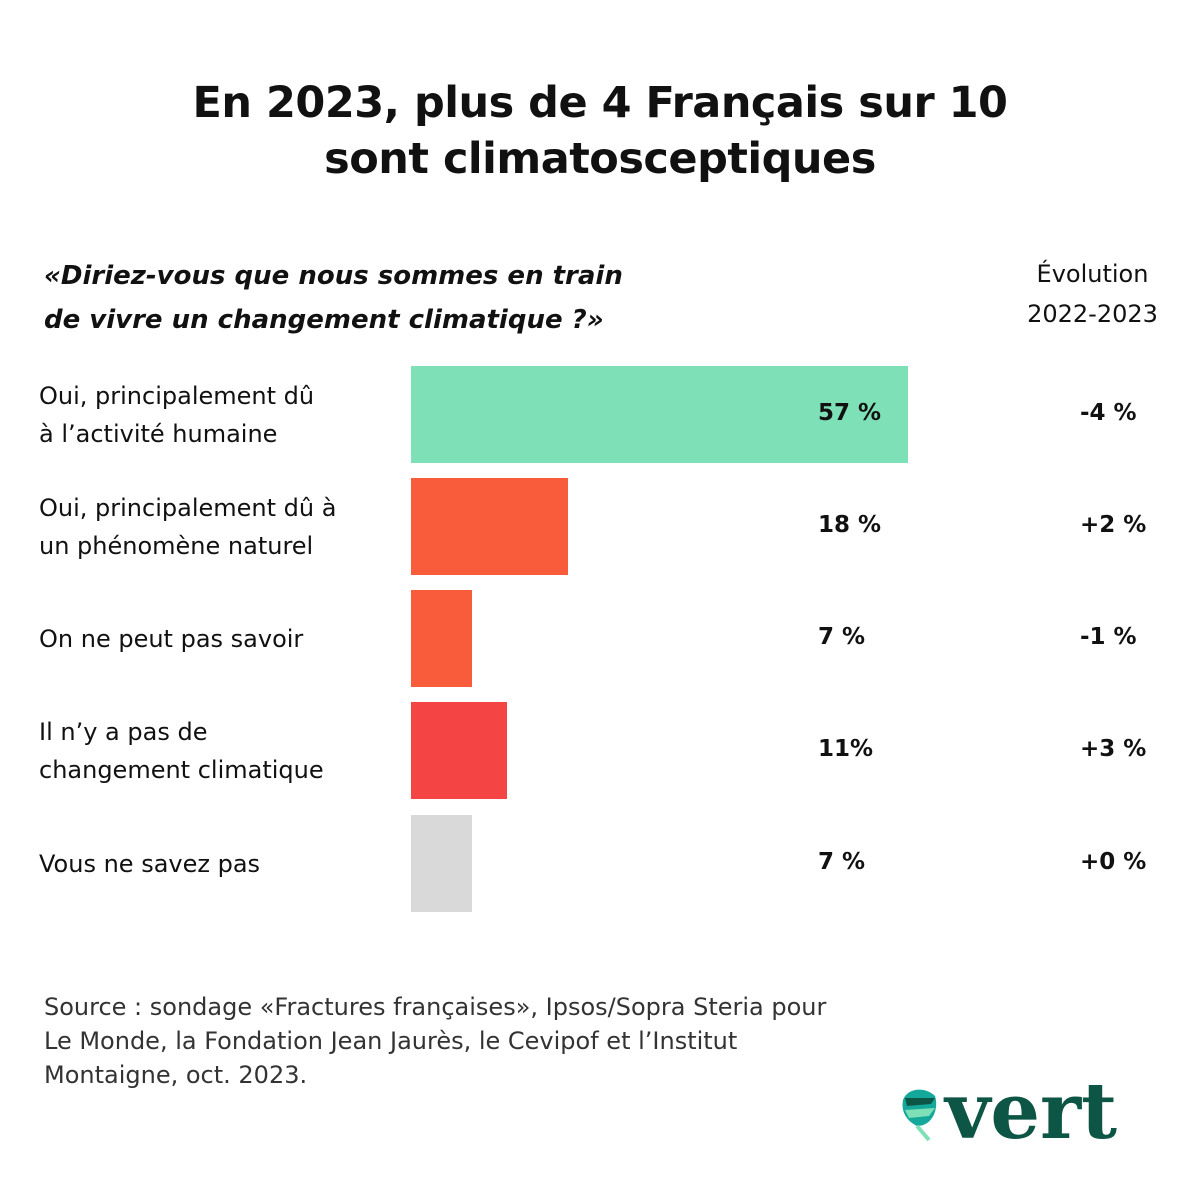 This screenshot has height=1200, width=1200. What do you see at coordinates (224, 751) in the screenshot?
I see `category-label: Il n’y a pas de changement climatique` at bounding box center [224, 751].